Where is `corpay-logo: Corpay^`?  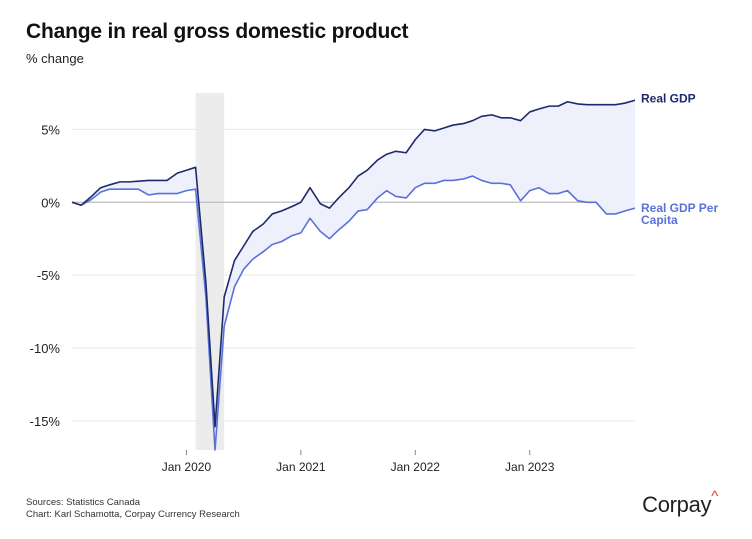 corpay-logo: Corpay^ is located at coordinates (680, 503).